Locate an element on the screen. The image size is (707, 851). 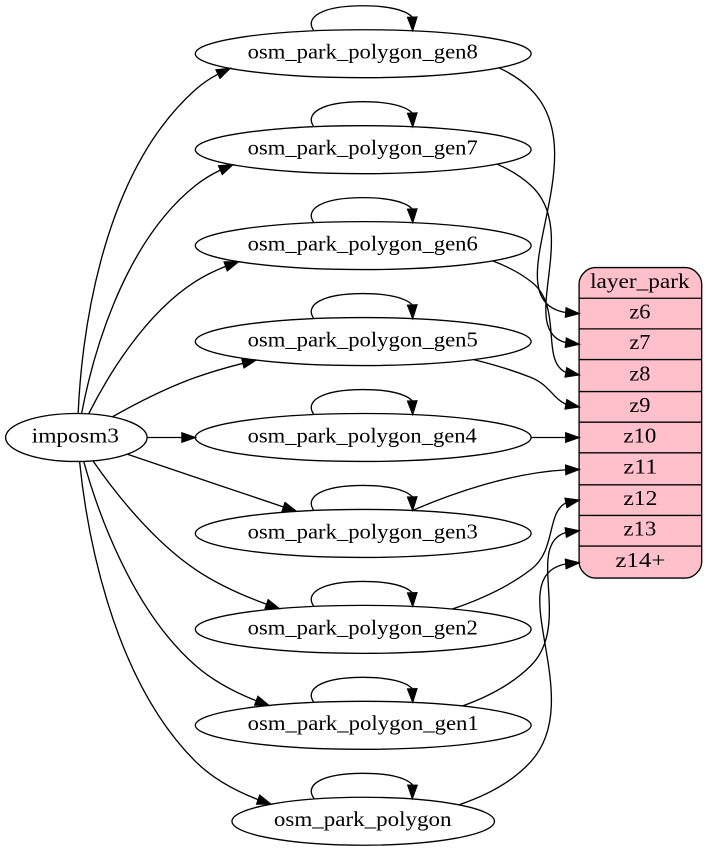
svg-text: osm_park_polygon_gen3 is located at coordinates (363, 531).